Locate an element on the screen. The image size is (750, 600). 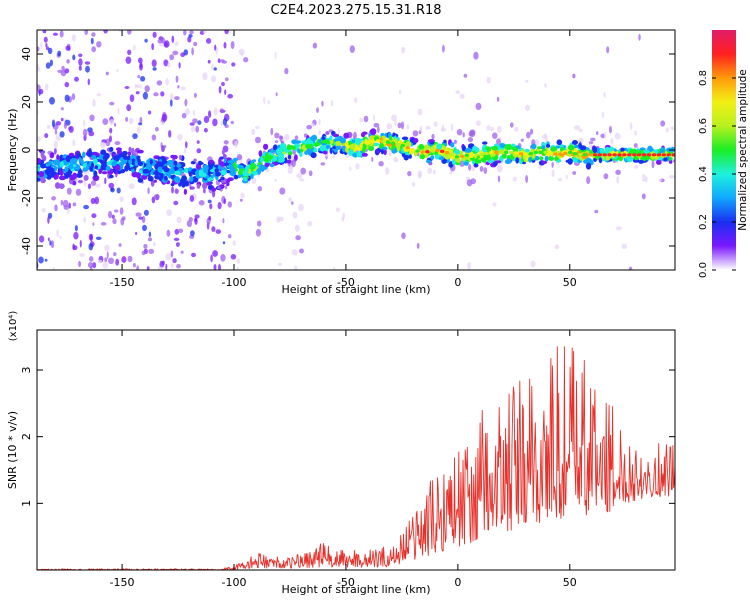
colorbar-label: Normalized spectral amplitude is located at coordinates (743, 149).